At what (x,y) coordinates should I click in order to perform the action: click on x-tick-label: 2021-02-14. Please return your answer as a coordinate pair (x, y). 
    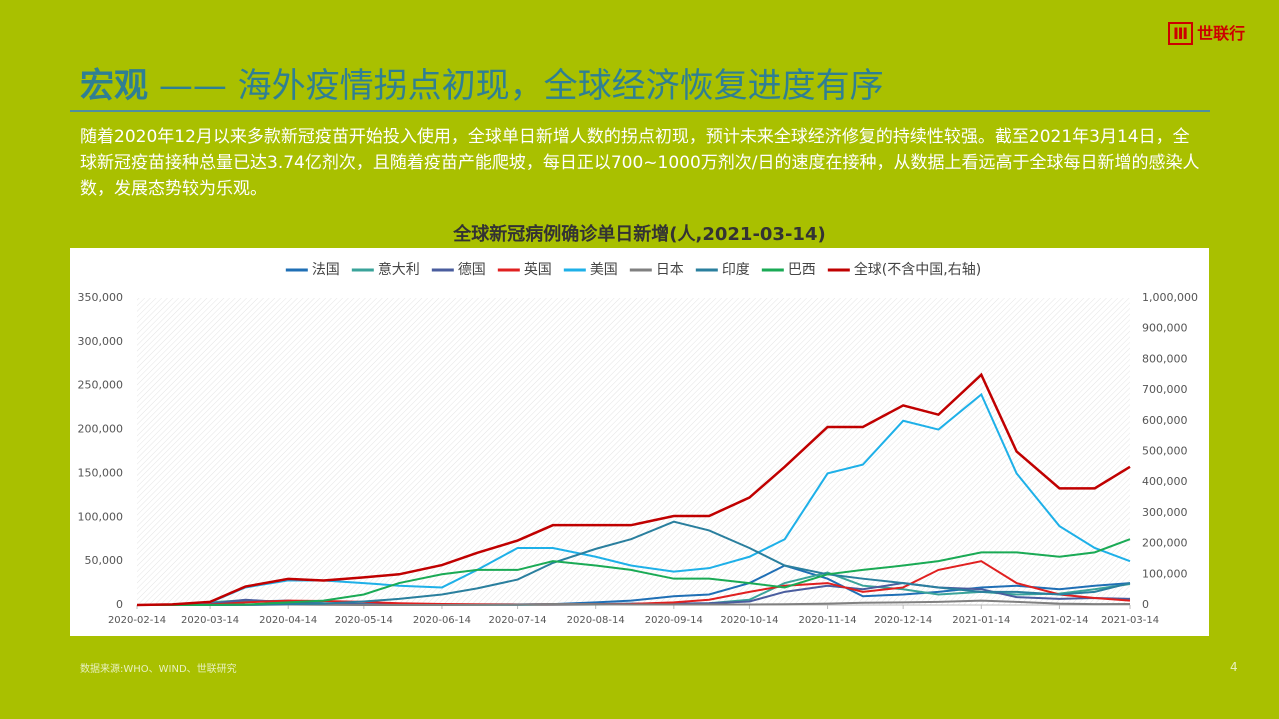
    Looking at the image, I should click on (1059, 620).